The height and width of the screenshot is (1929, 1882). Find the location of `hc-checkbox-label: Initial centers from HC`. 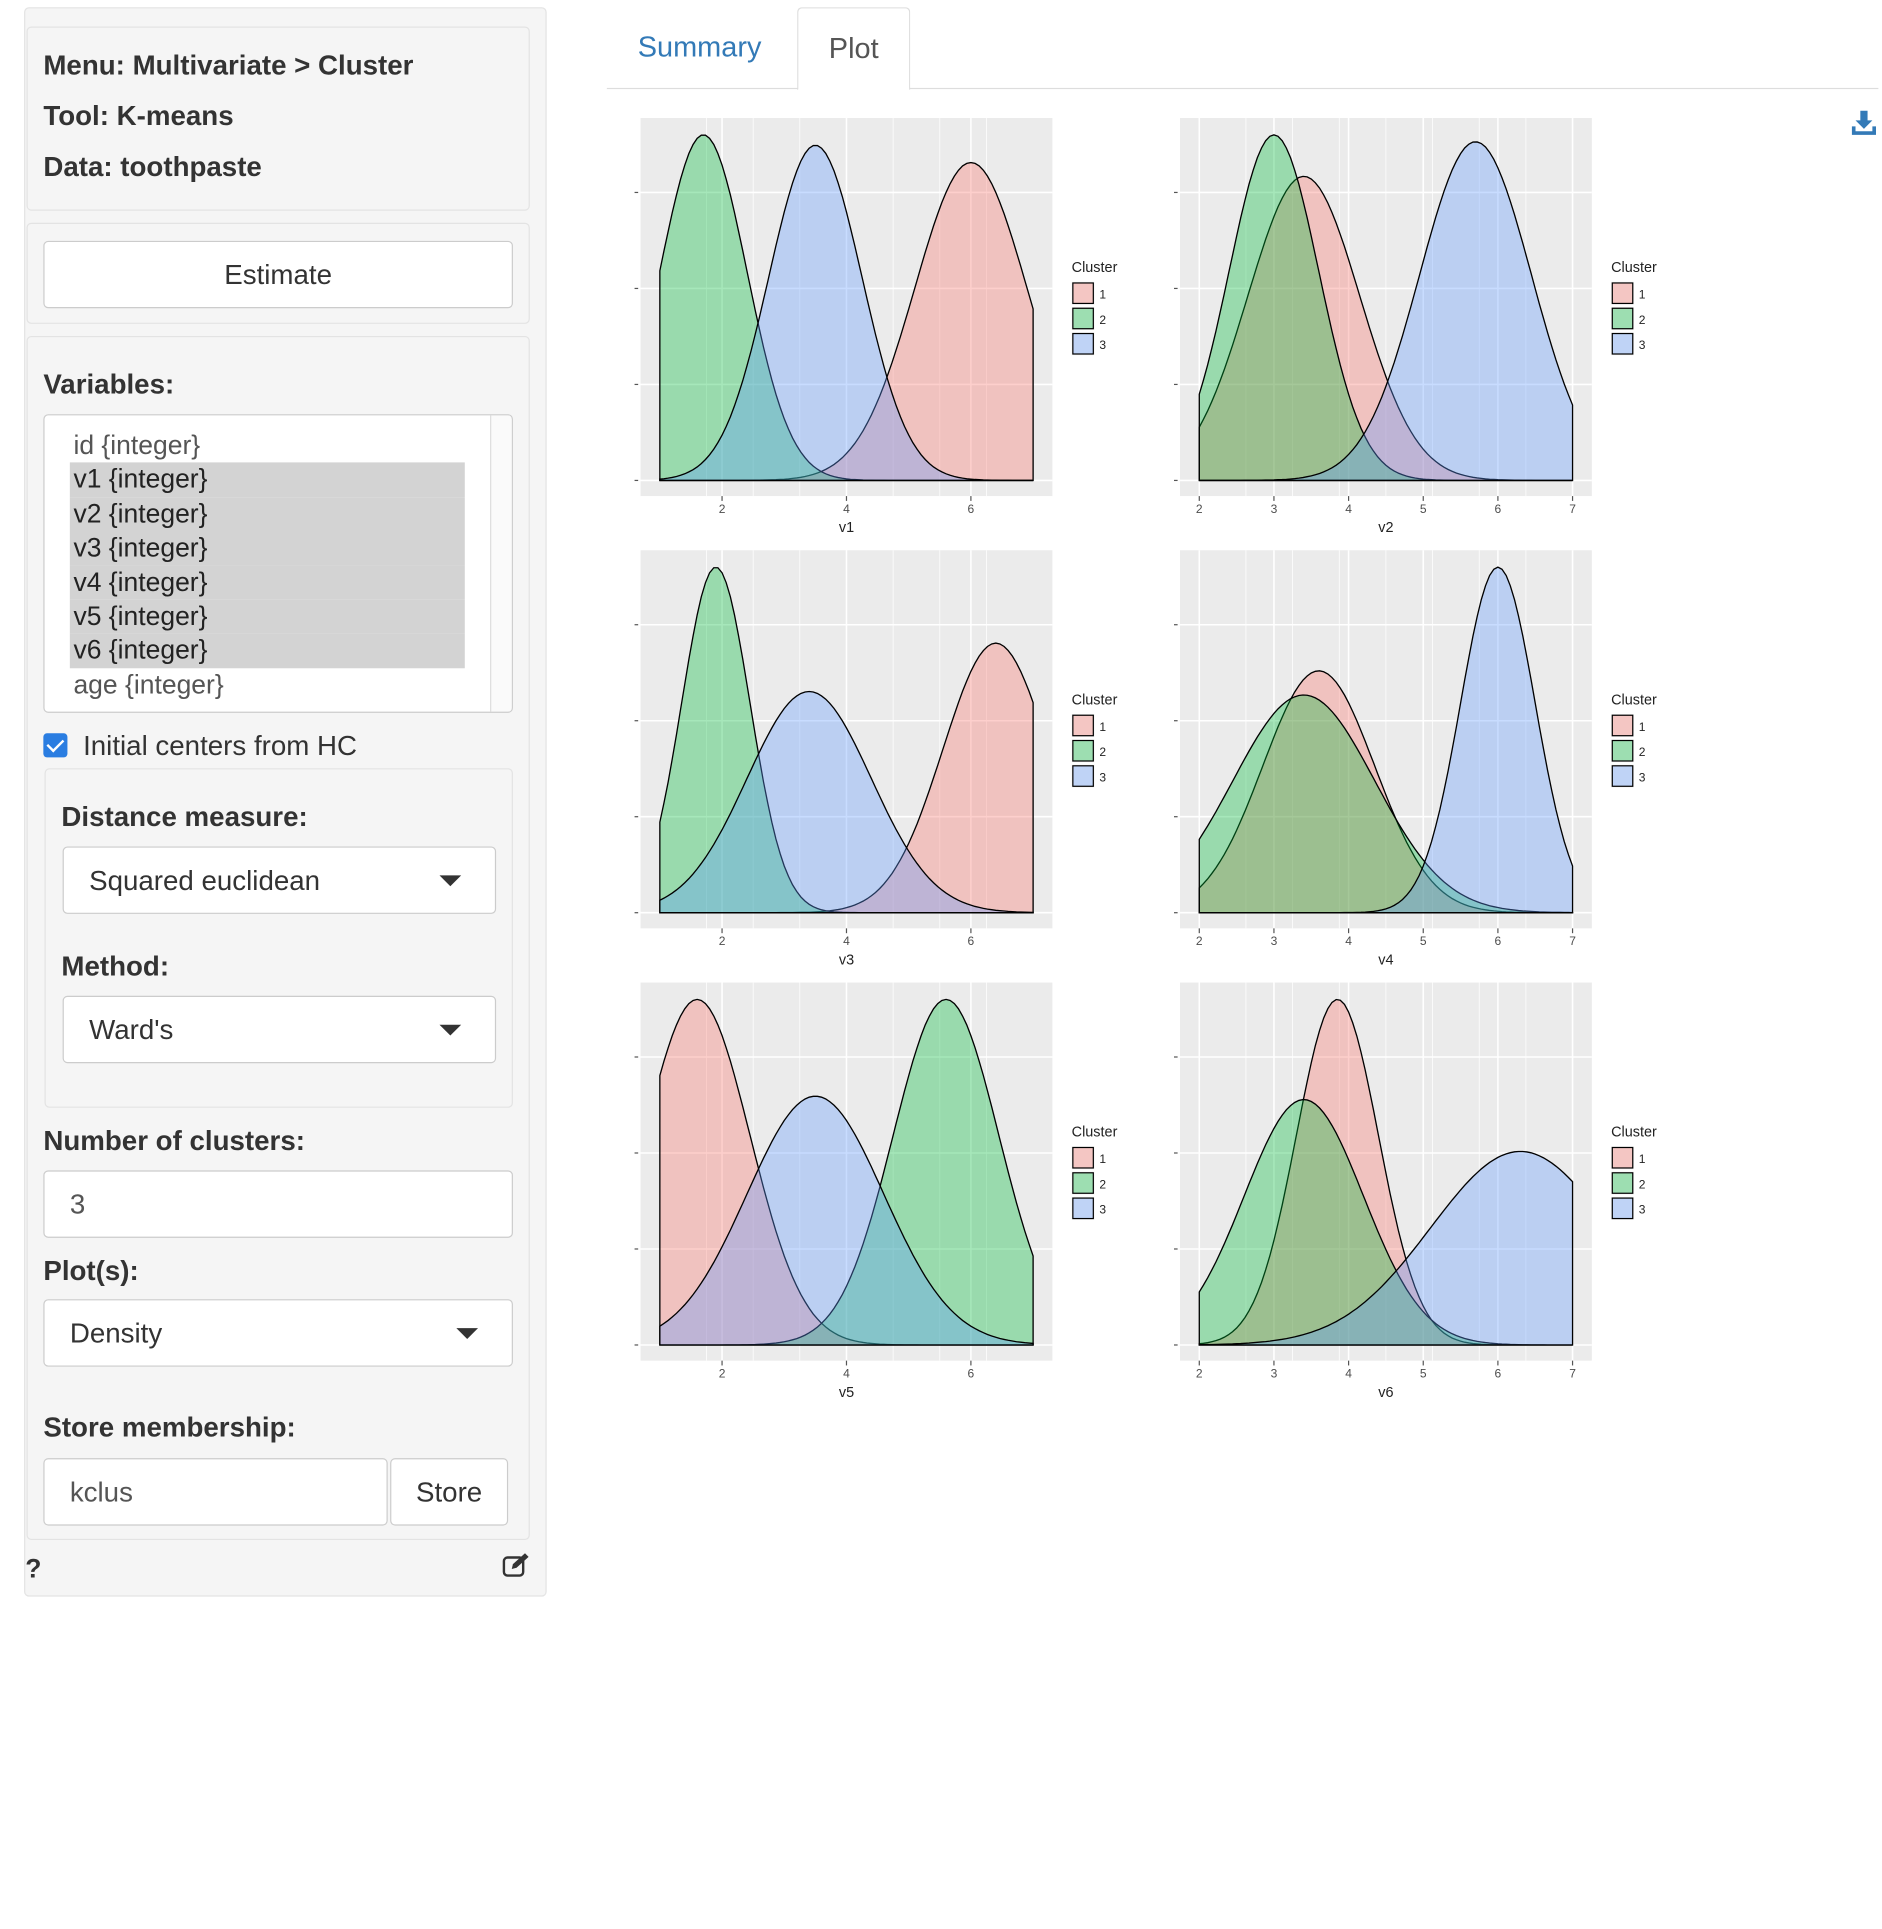

hc-checkbox-label: Initial centers from HC is located at coordinates (220, 745).